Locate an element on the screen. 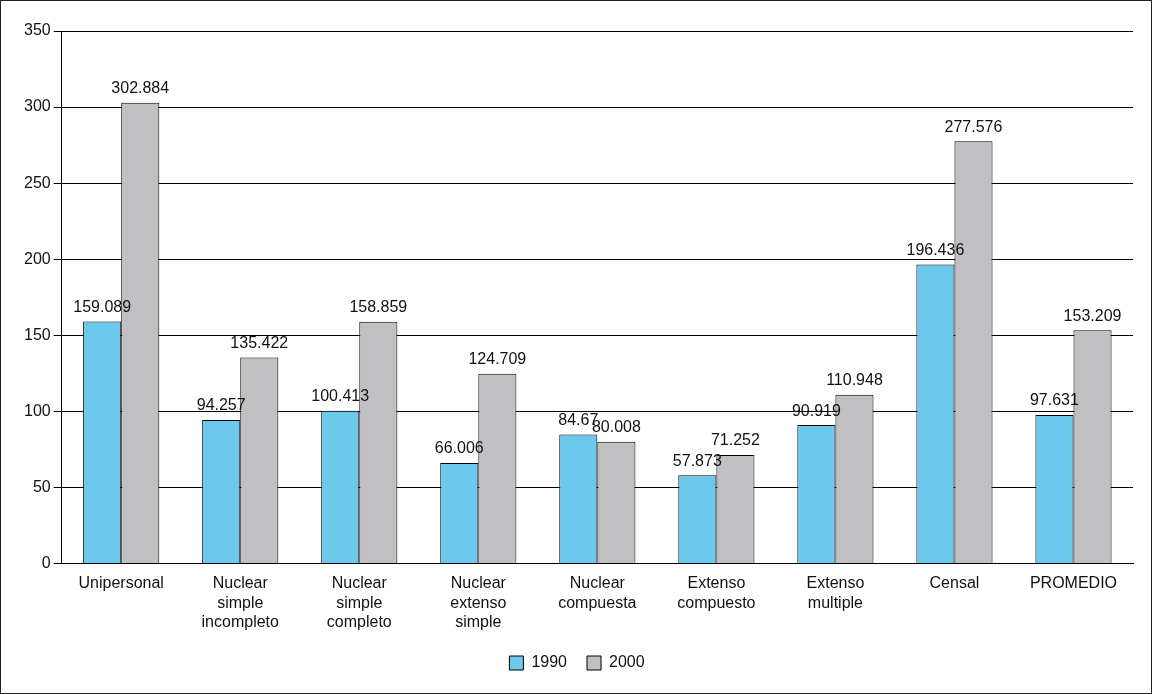  legend-label: 2000 is located at coordinates (627, 662).